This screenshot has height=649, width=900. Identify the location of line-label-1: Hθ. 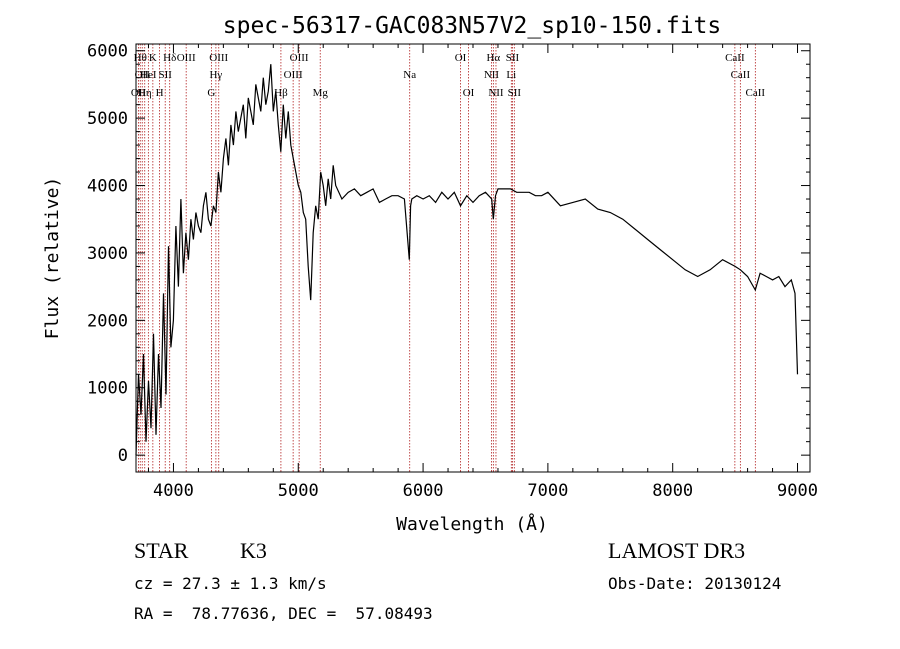
(140, 58).